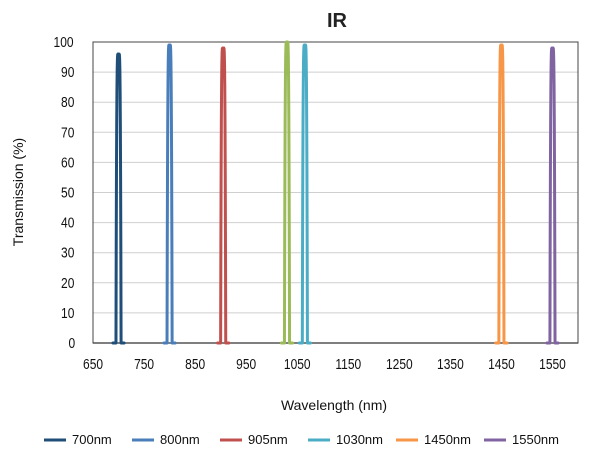 The width and height of the screenshot is (604, 457). I want to click on series-line-1450nm, so click(501, 194).